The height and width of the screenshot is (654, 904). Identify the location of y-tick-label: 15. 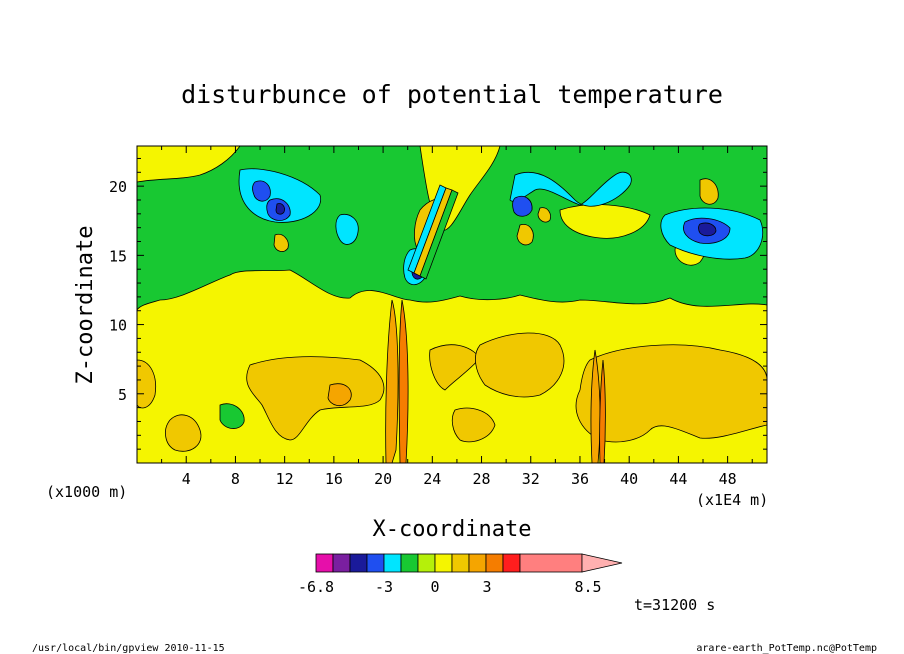
(118, 256).